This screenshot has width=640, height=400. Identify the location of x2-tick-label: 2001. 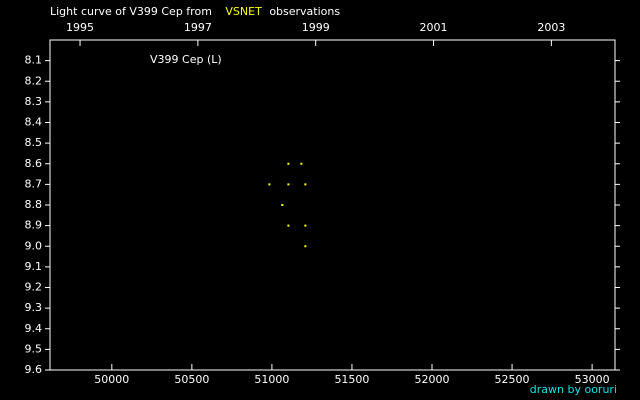
(434, 27).